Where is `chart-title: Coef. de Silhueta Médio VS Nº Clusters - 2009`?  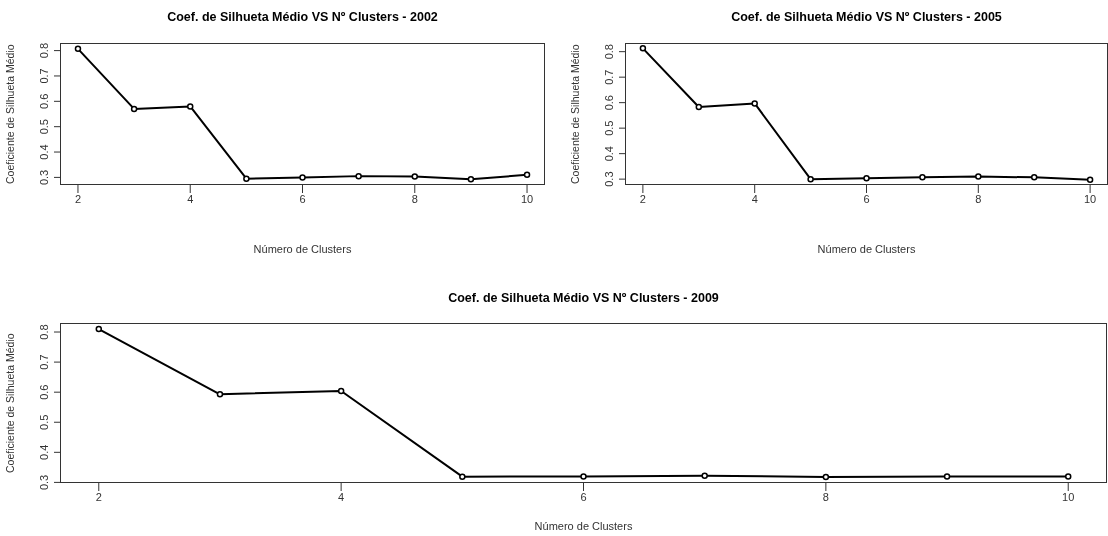
chart-title: Coef. de Silhueta Médio VS Nº Clusters - 2009 is located at coordinates (583, 298).